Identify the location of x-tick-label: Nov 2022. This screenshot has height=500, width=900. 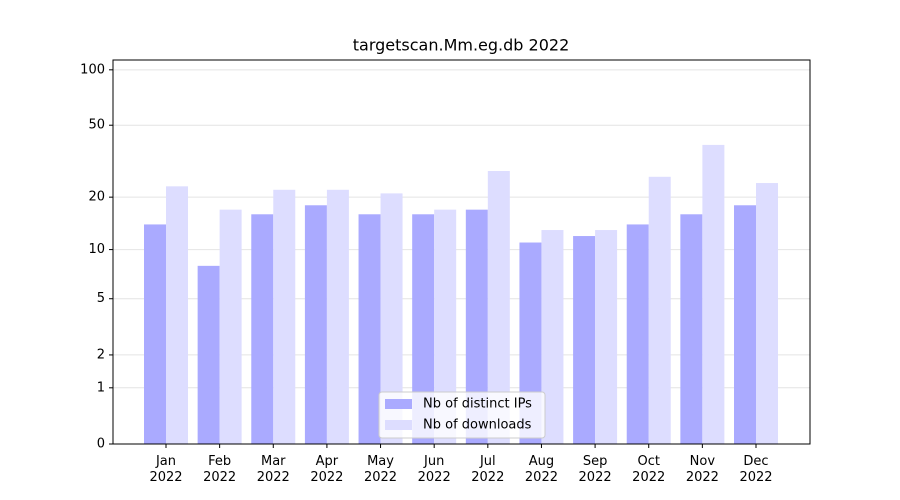
(702, 469).